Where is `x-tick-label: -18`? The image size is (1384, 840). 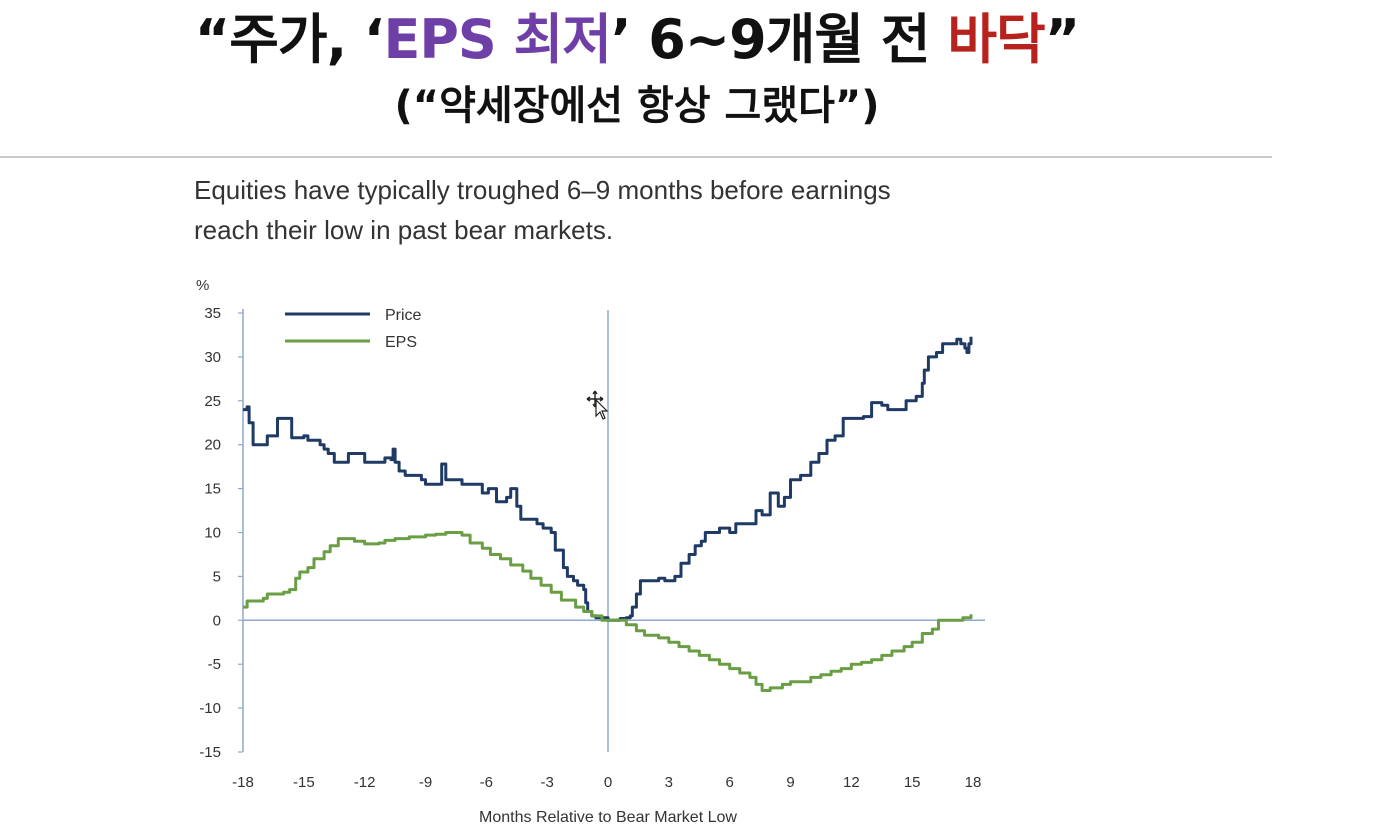
x-tick-label: -18 is located at coordinates (243, 782).